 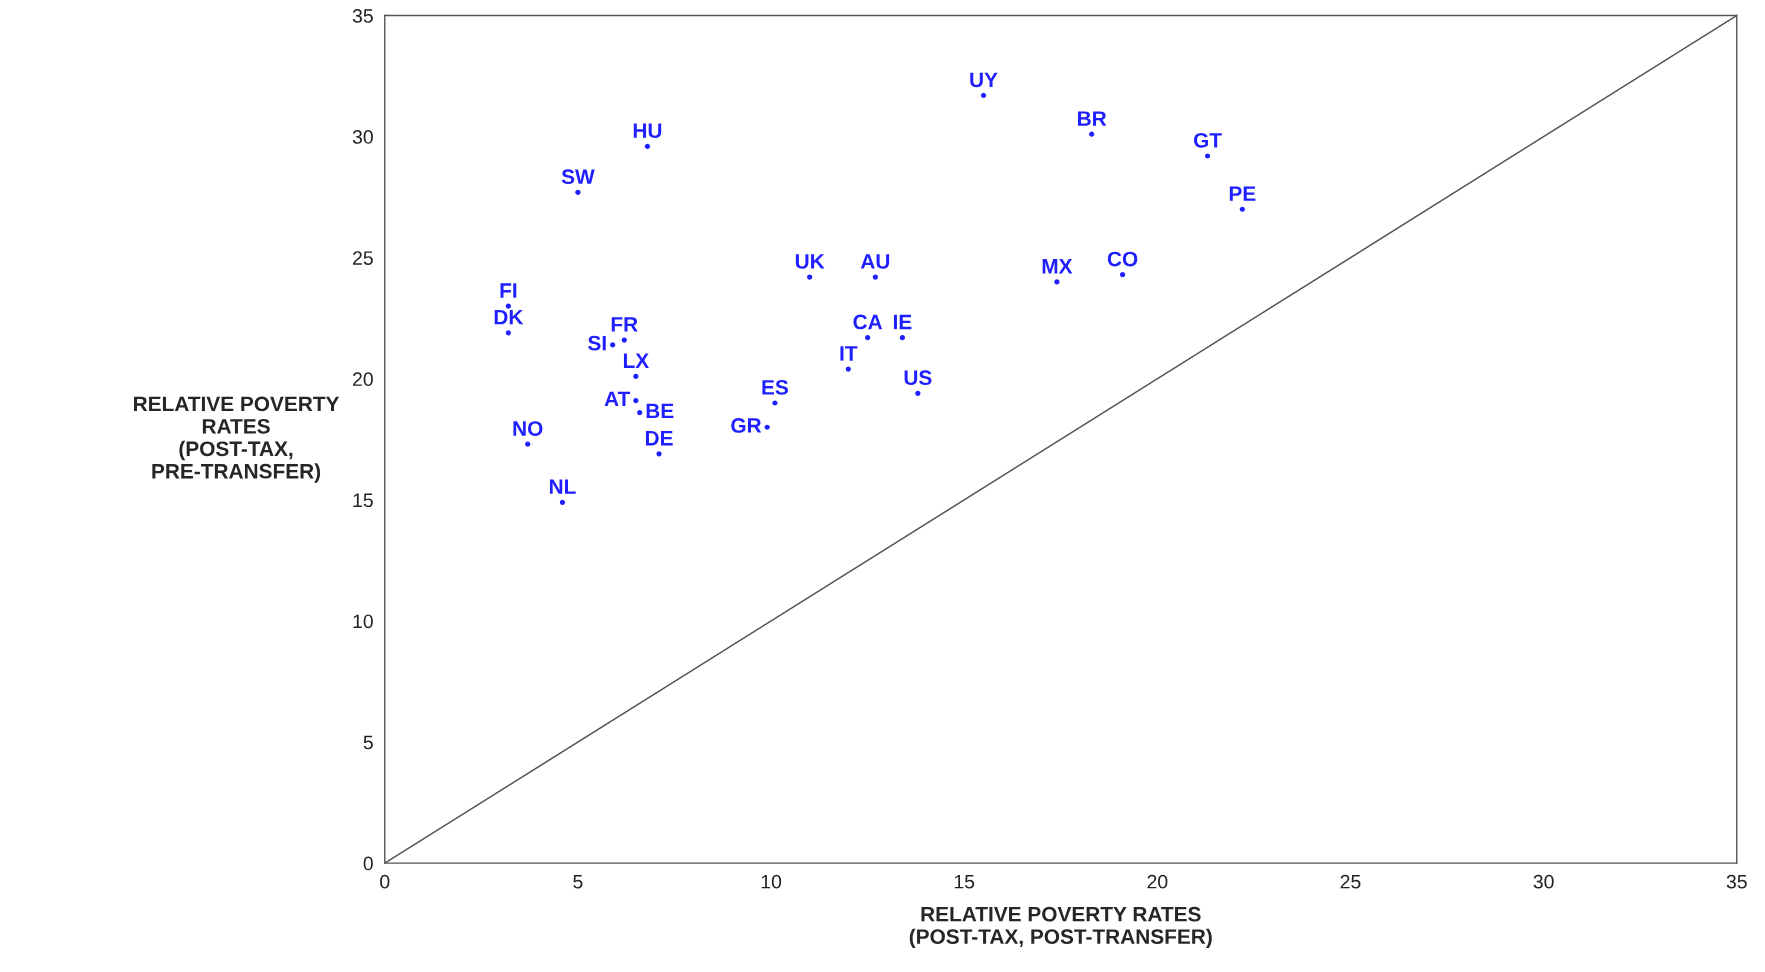 I want to click on series-label: PE, so click(x=1242, y=193).